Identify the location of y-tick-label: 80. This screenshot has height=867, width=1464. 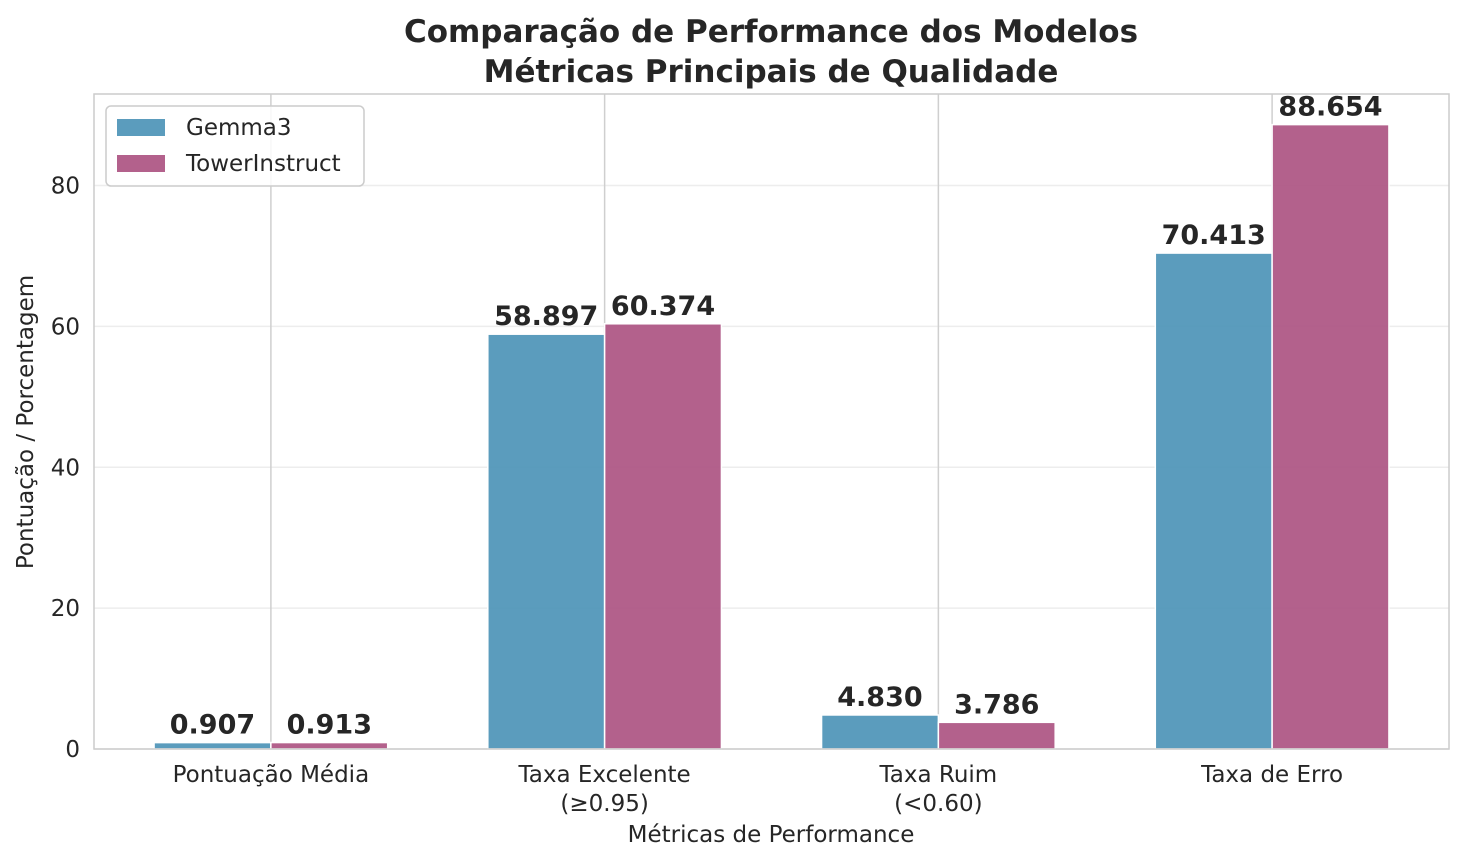
(65, 187).